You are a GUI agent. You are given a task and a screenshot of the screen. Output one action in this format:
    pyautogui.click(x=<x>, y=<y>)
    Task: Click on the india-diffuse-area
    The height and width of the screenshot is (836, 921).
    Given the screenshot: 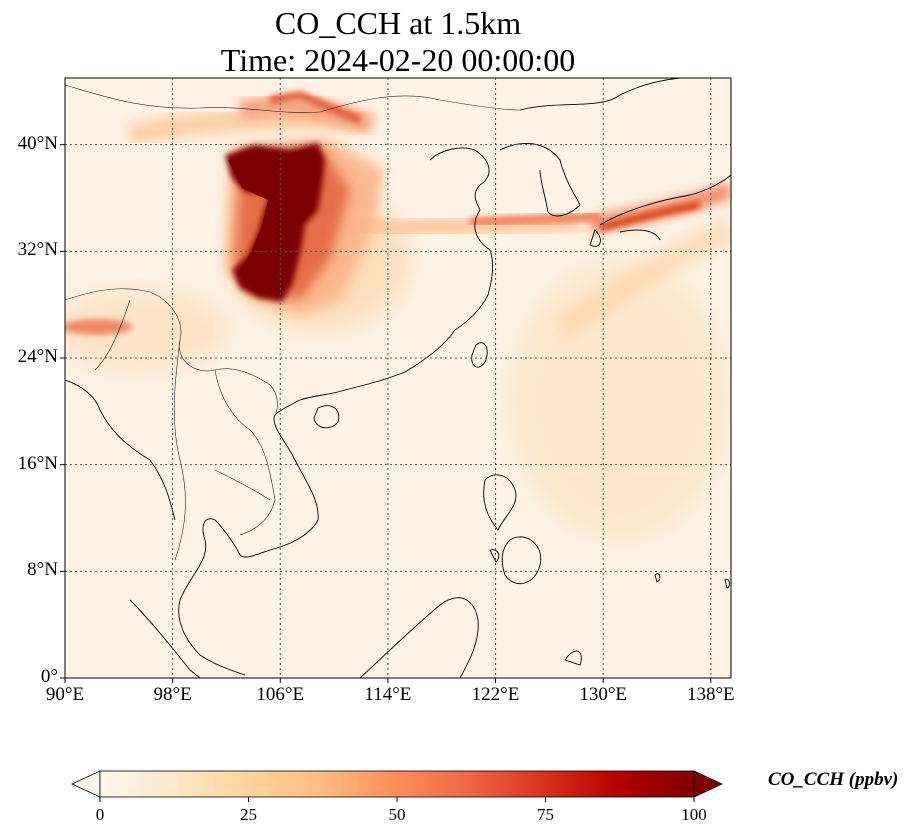 What is the action you would take?
    pyautogui.click(x=147, y=330)
    